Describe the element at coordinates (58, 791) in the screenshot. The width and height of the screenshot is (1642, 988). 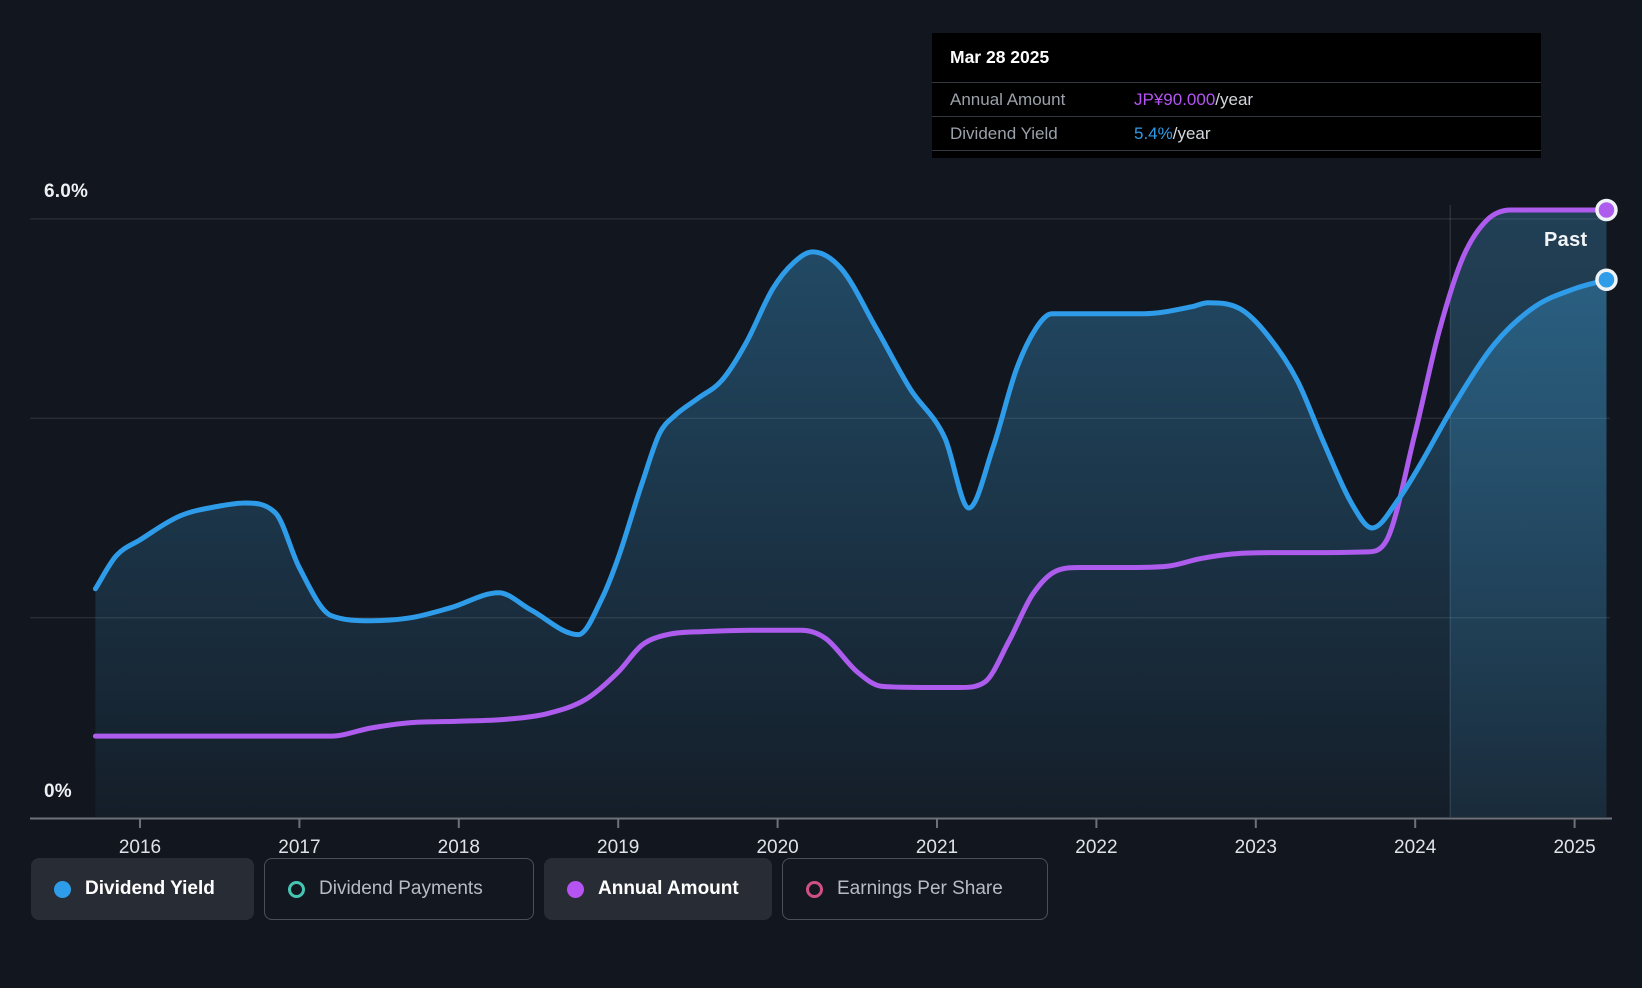
I see `y-axis-bottom-label: 0%` at that location.